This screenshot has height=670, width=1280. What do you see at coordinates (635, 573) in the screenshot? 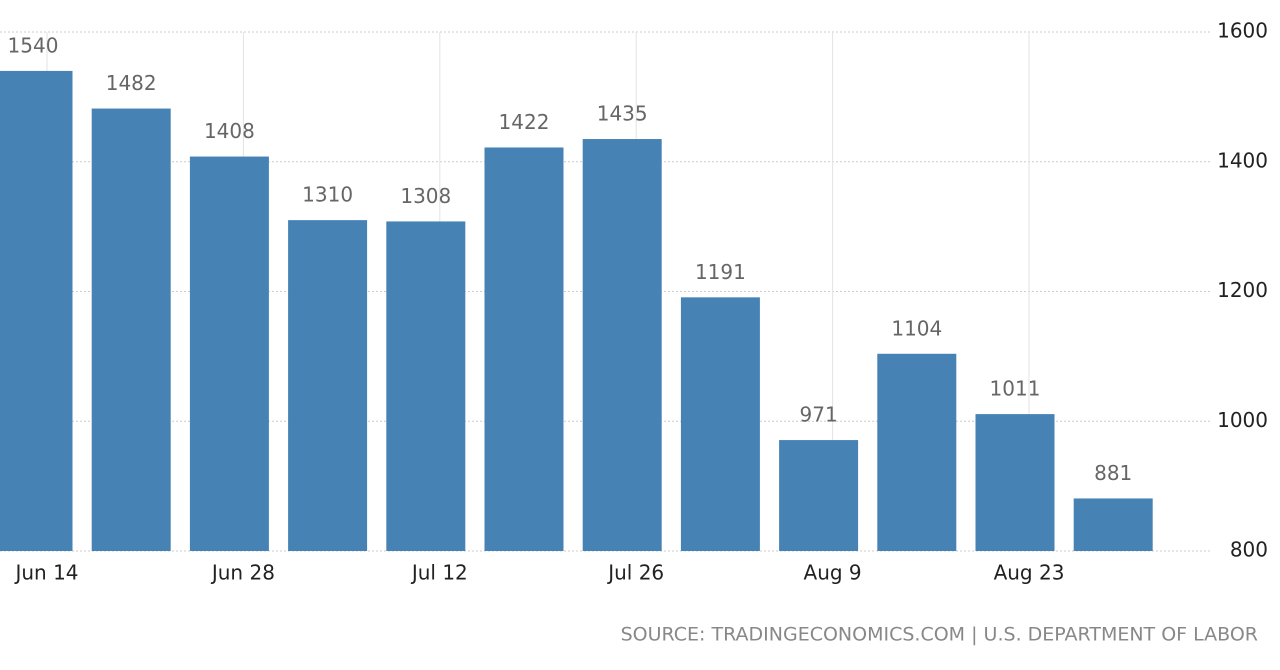
I see `x-tick-label: Jul 26` at bounding box center [635, 573].